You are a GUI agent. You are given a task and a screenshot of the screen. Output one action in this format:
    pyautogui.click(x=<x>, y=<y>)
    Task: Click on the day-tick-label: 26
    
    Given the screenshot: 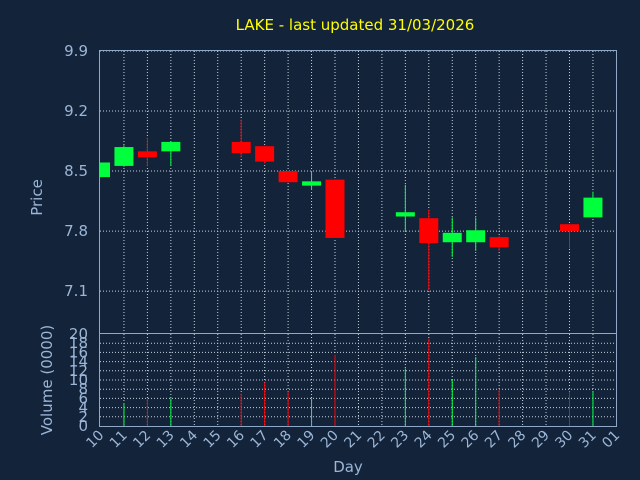 What is the action you would take?
    pyautogui.click(x=471, y=439)
    